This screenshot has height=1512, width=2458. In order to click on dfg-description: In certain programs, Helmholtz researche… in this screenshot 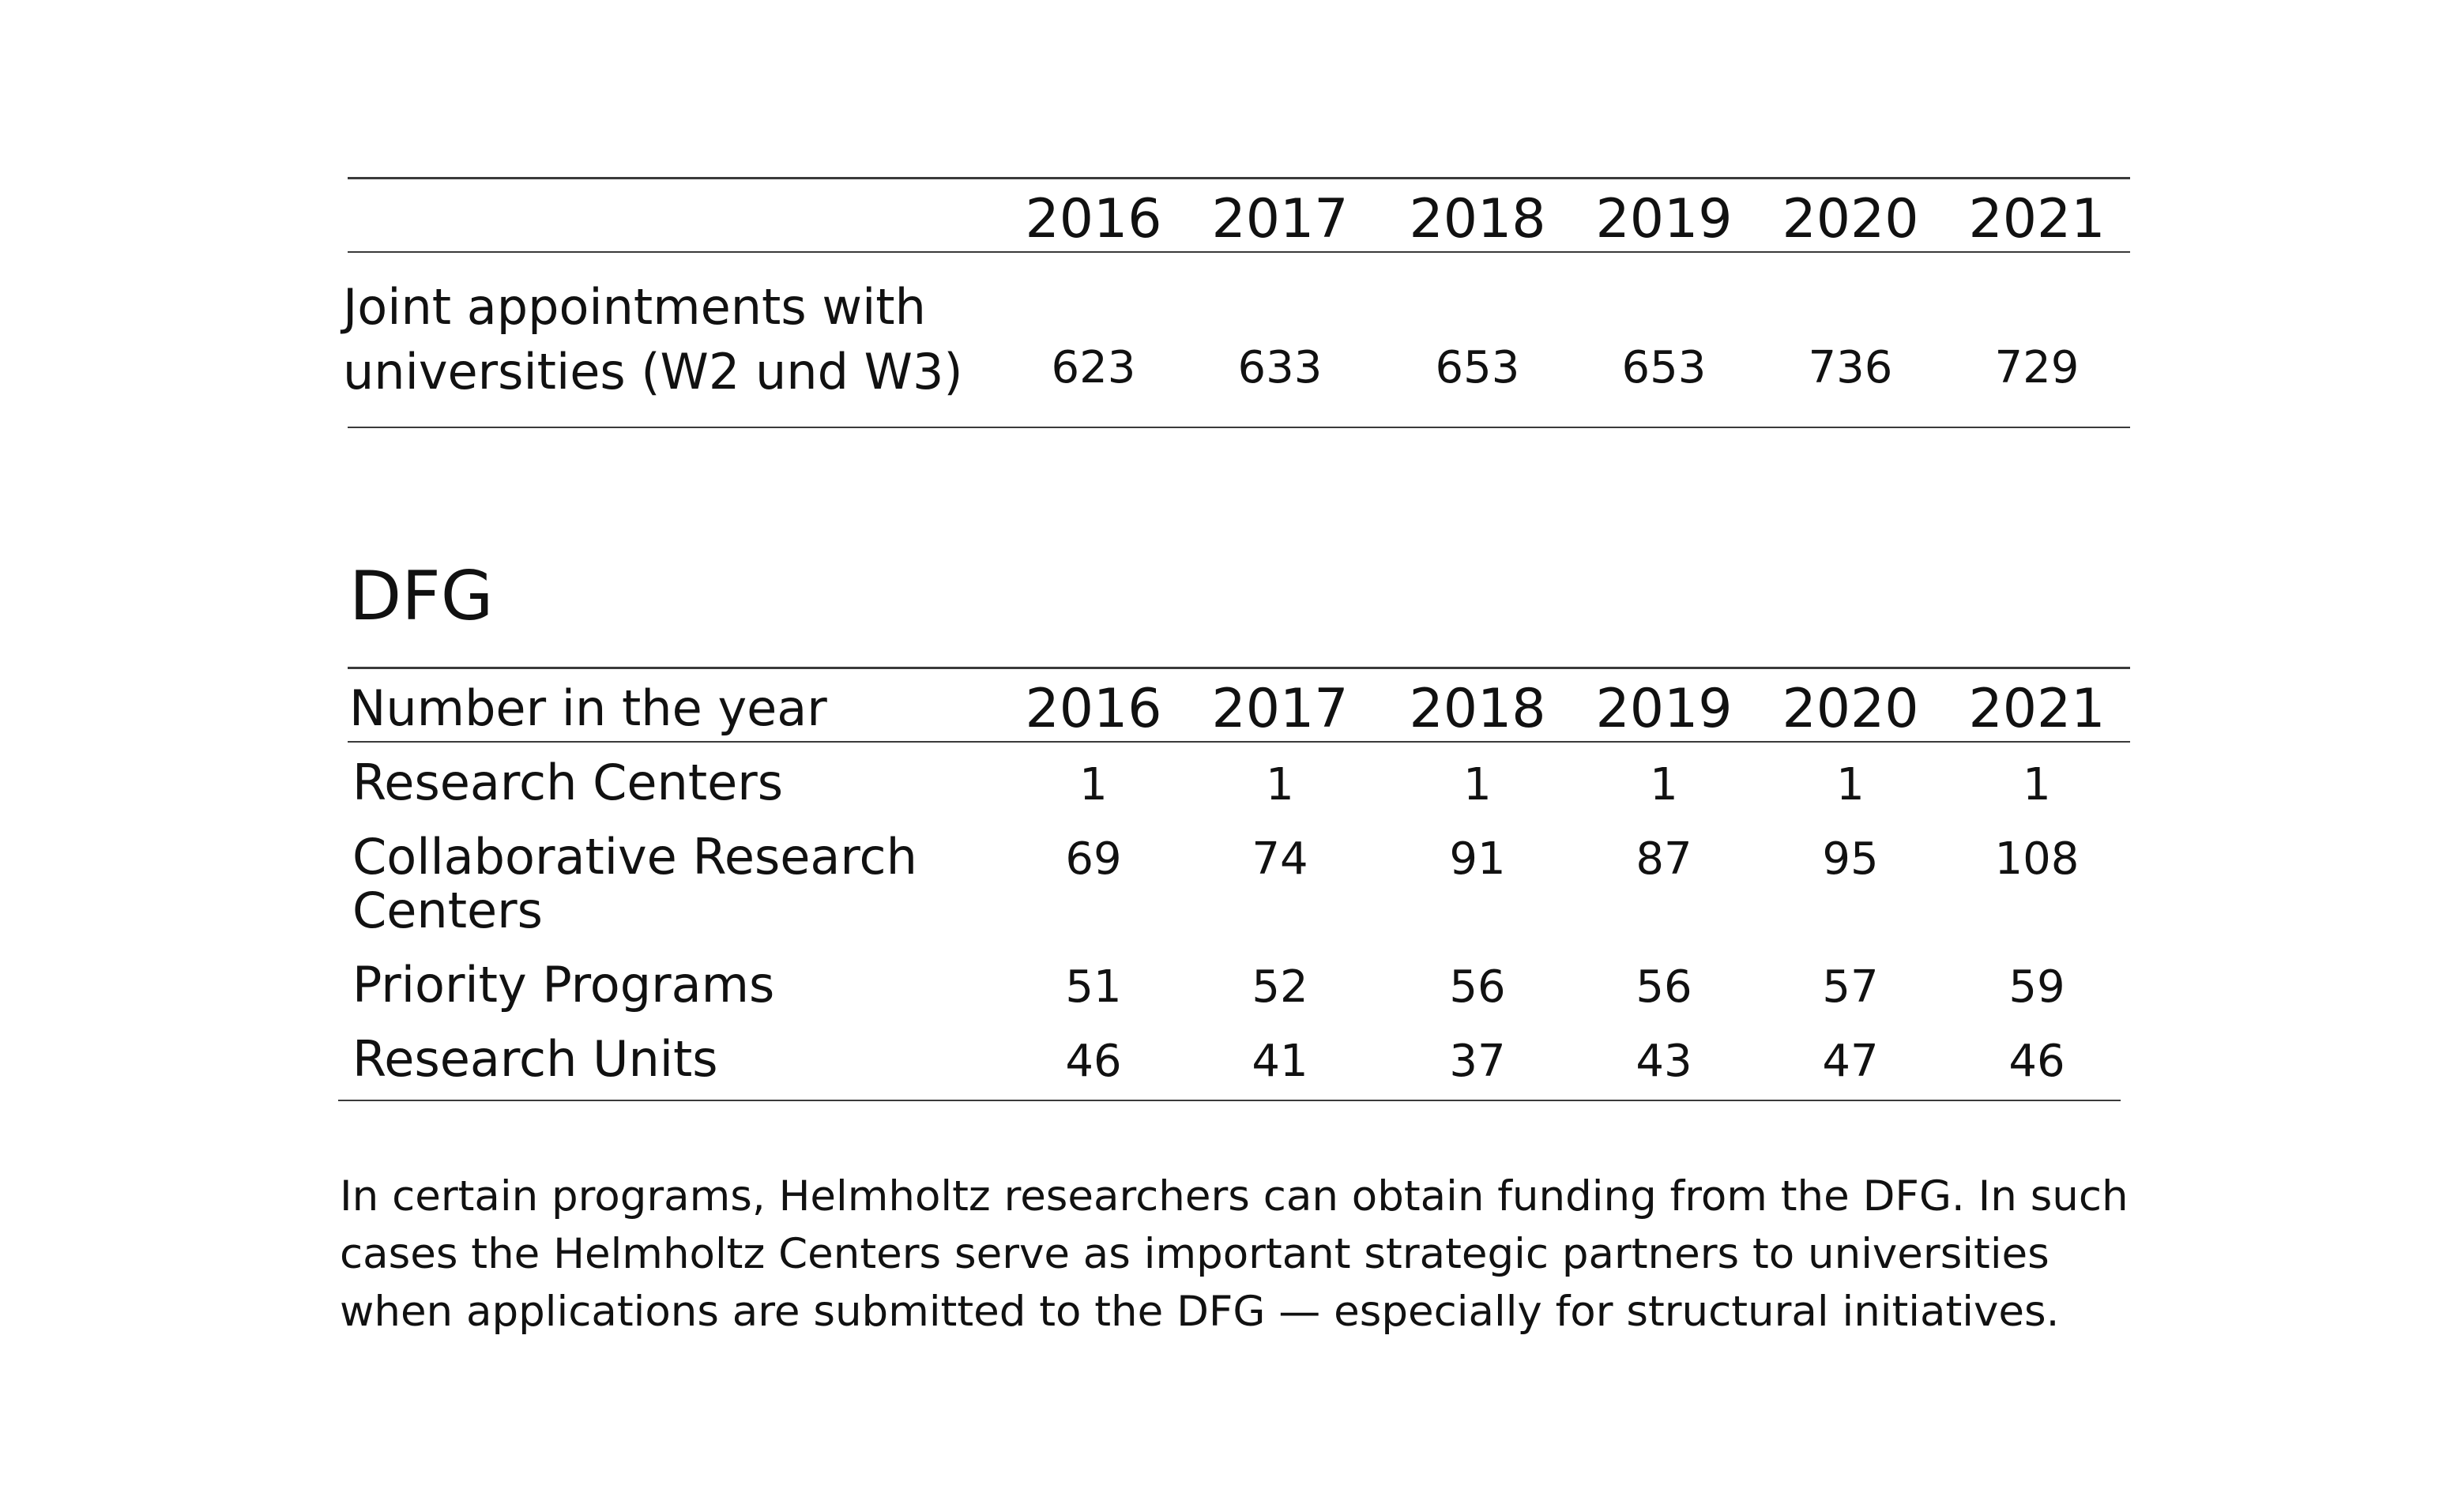, I will do `click(1248, 1254)`.